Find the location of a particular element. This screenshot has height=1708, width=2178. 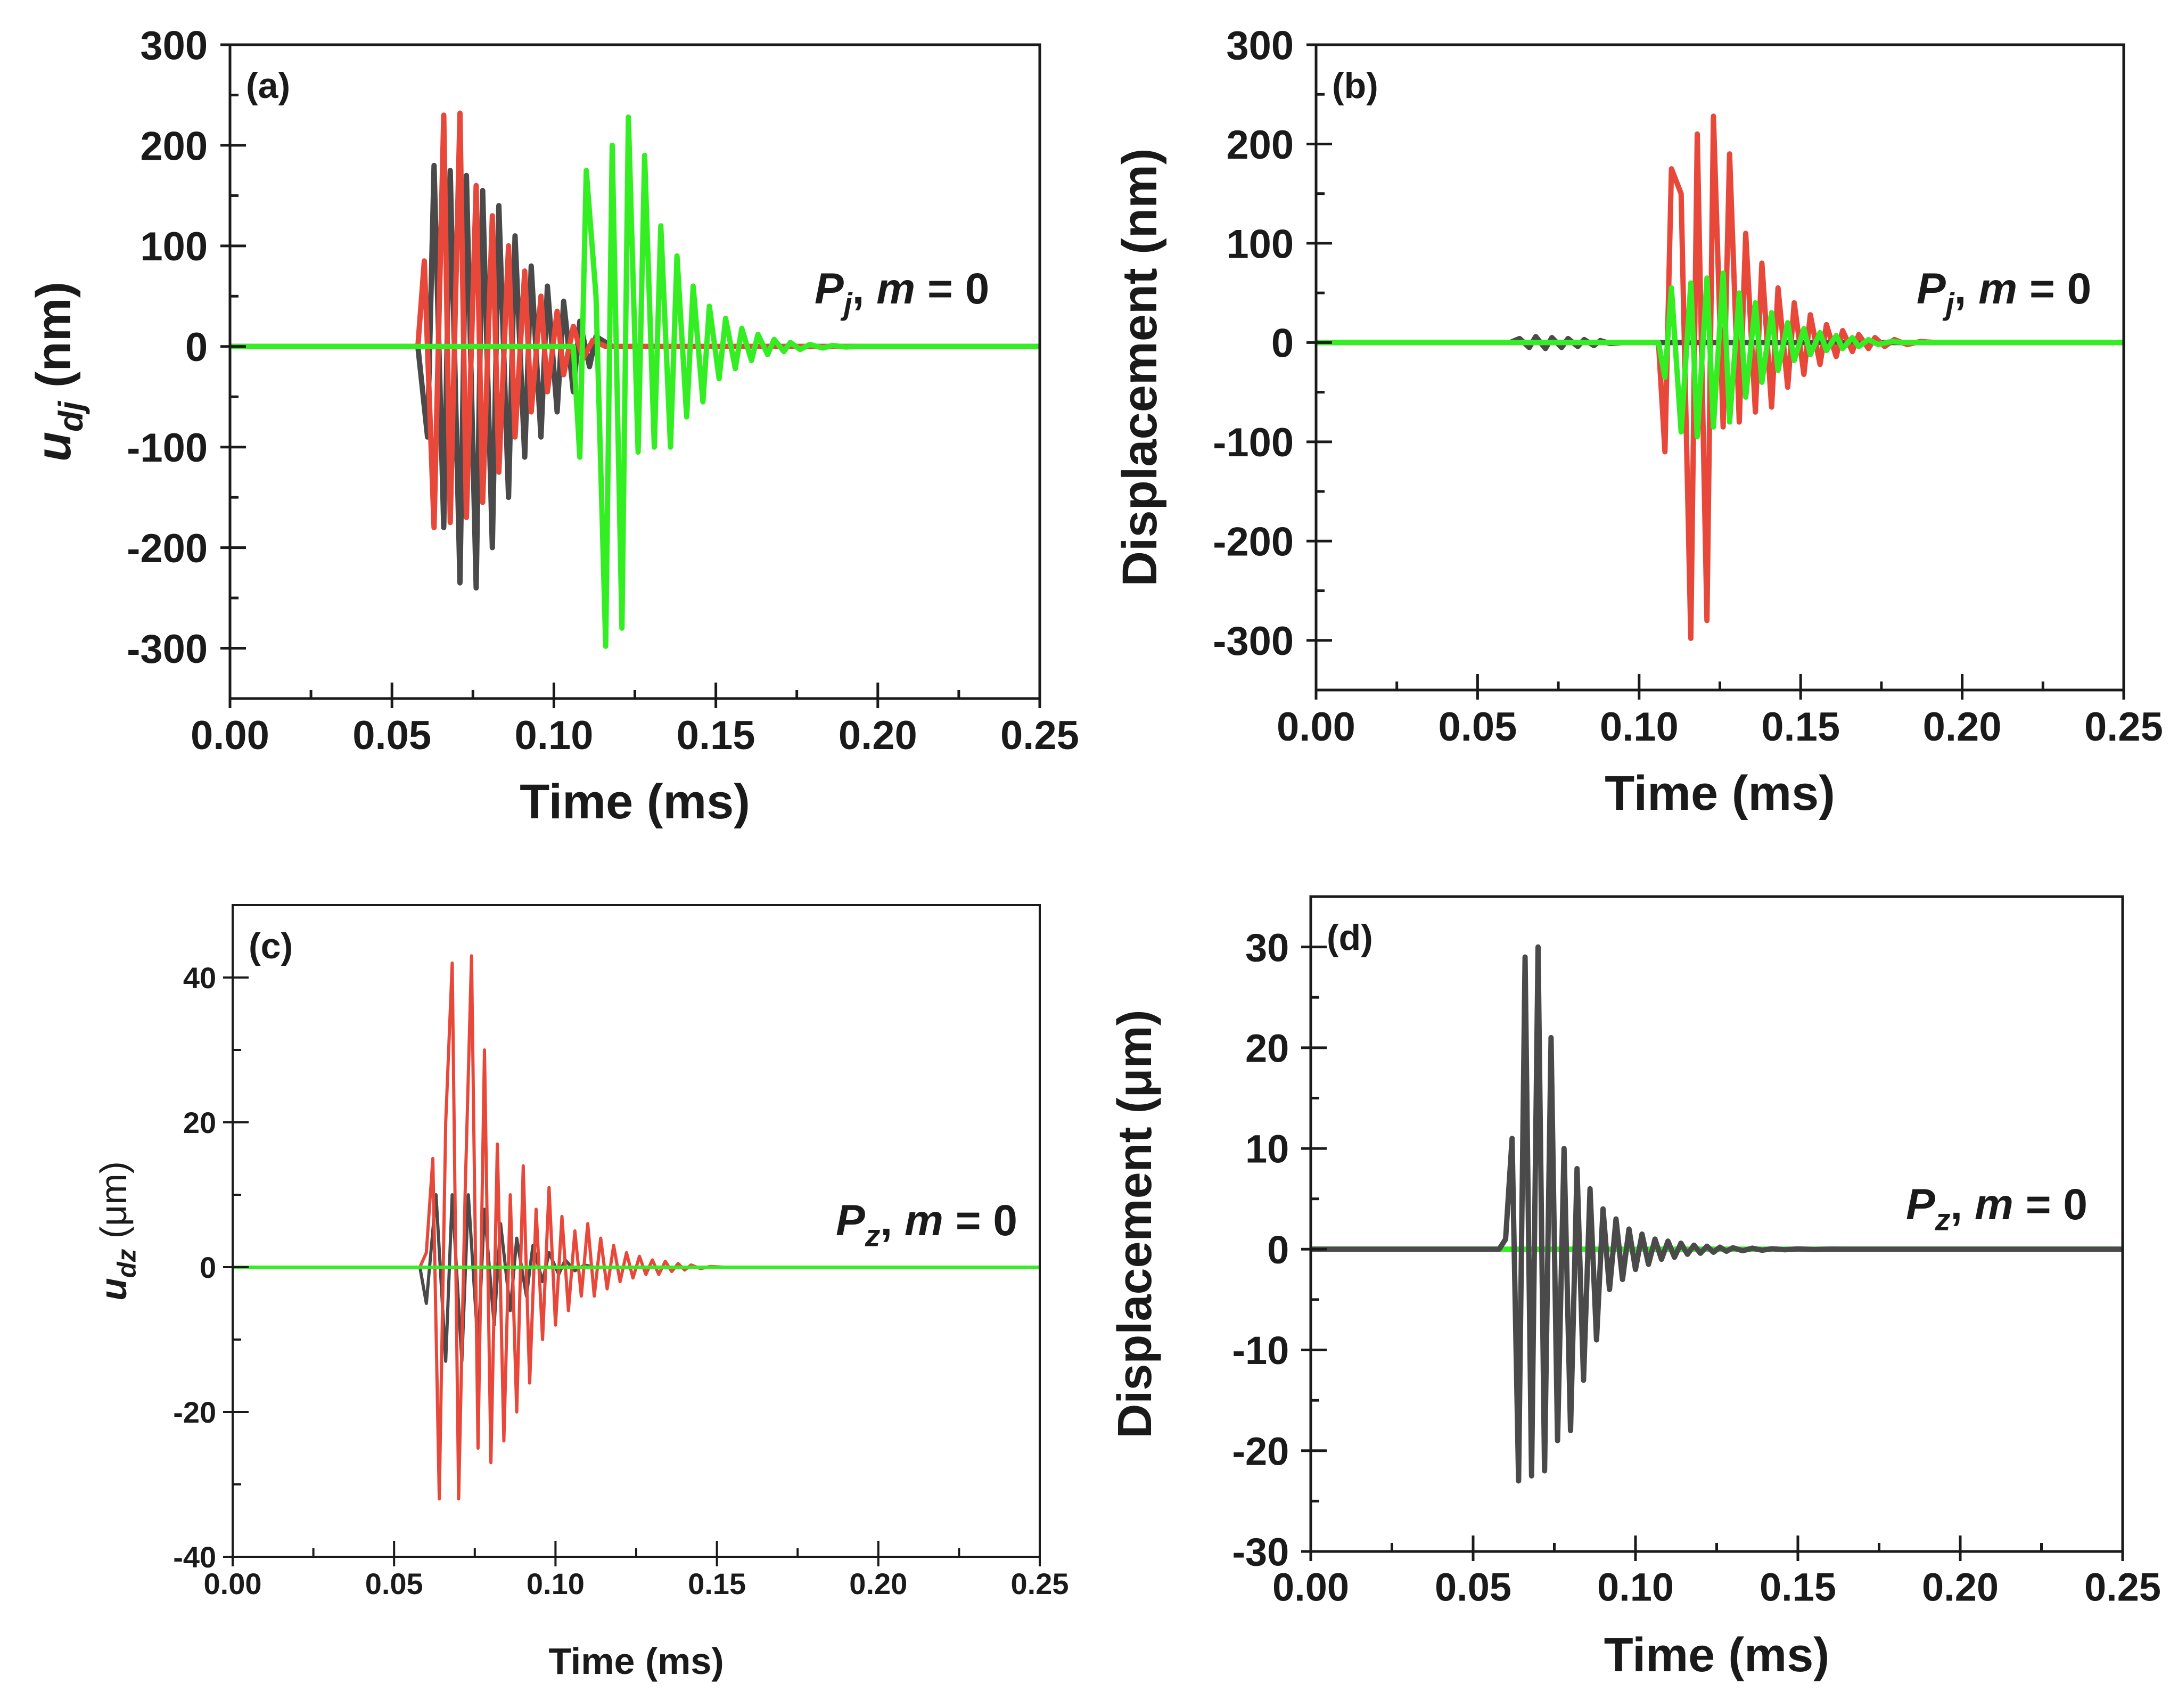

y-tick-label: 10 is located at coordinates (1267, 1149).